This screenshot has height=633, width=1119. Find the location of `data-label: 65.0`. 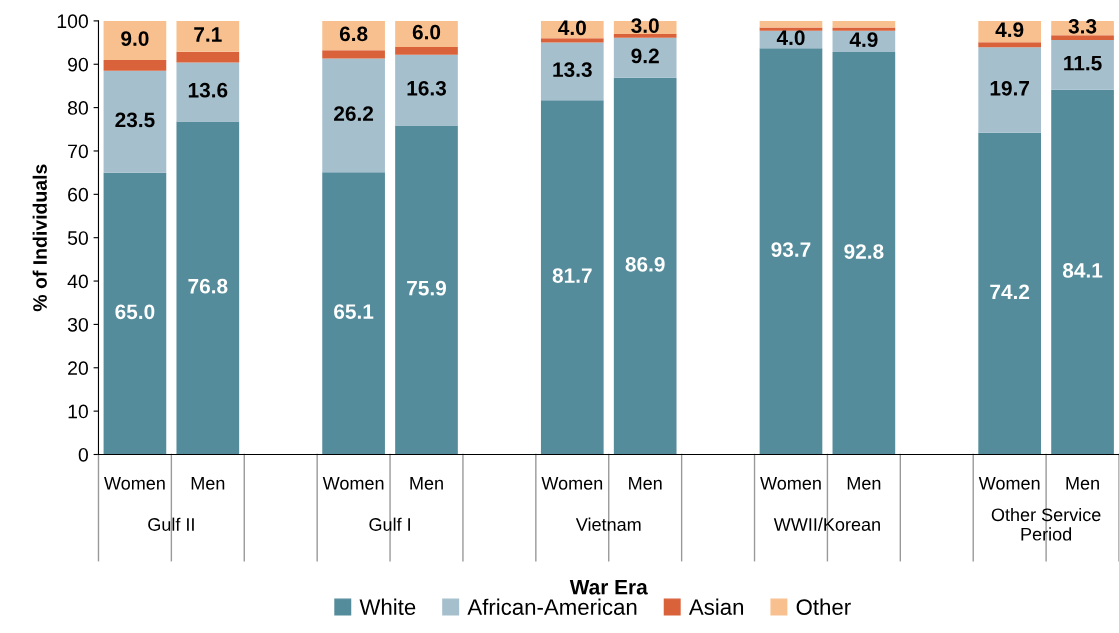

data-label: 65.0 is located at coordinates (135, 312).